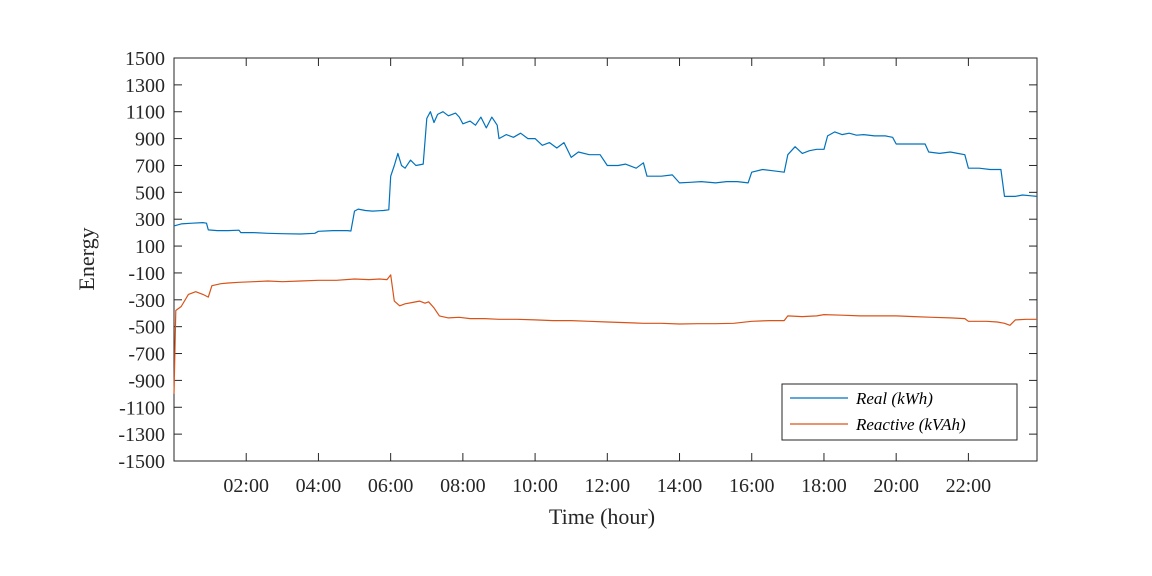  Describe the element at coordinates (146, 328) in the screenshot. I see `y-tick-label: -500` at that location.